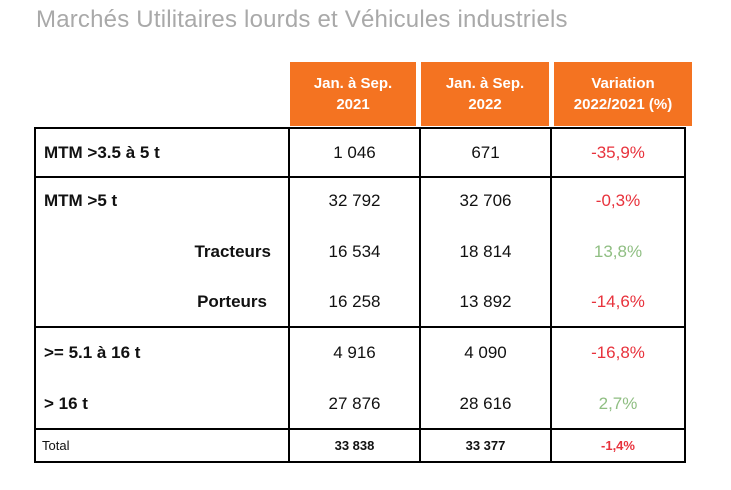  I want to click on row-label: > 16 t, so click(66, 403).